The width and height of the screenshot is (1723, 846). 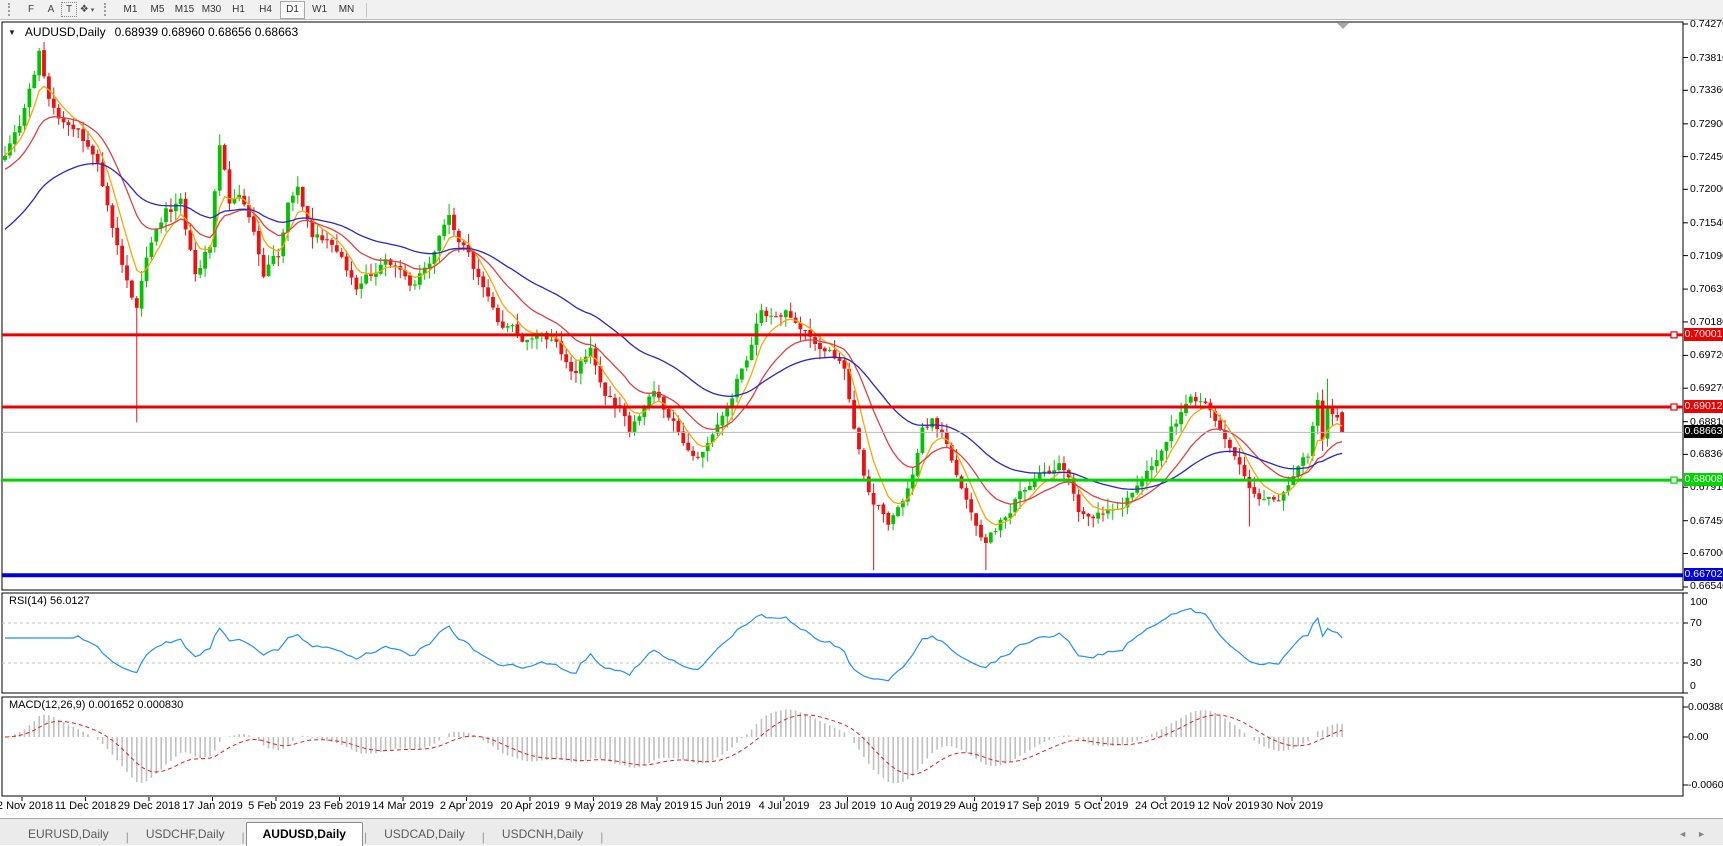 I want to click on chart-tab-audusd: AUDUSD,Daily, so click(x=304, y=834).